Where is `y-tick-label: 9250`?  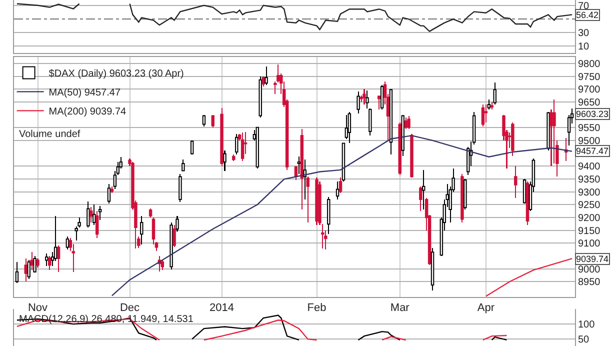 y-tick-label: 9250 is located at coordinates (589, 206).